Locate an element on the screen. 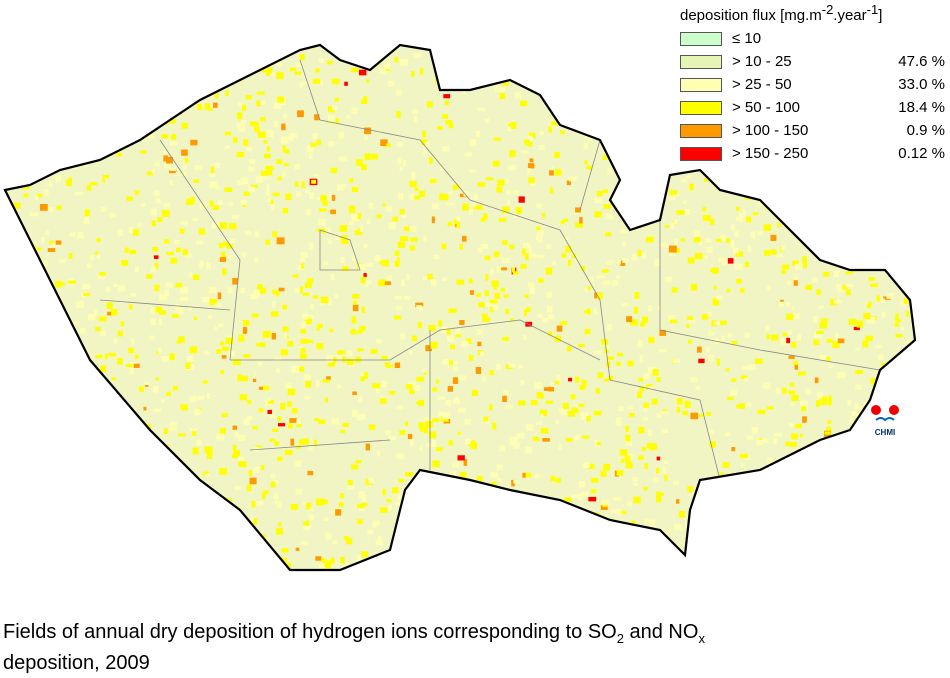  legend-share: 33.0 % is located at coordinates (921, 84).